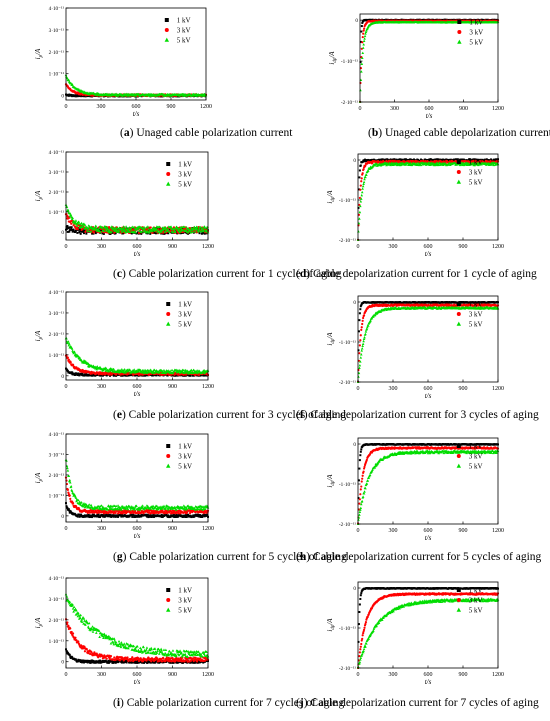 This screenshot has height=721, width=550. What do you see at coordinates (101, 107) in the screenshot?
I see `x-tick-label-a: 300` at bounding box center [101, 107].